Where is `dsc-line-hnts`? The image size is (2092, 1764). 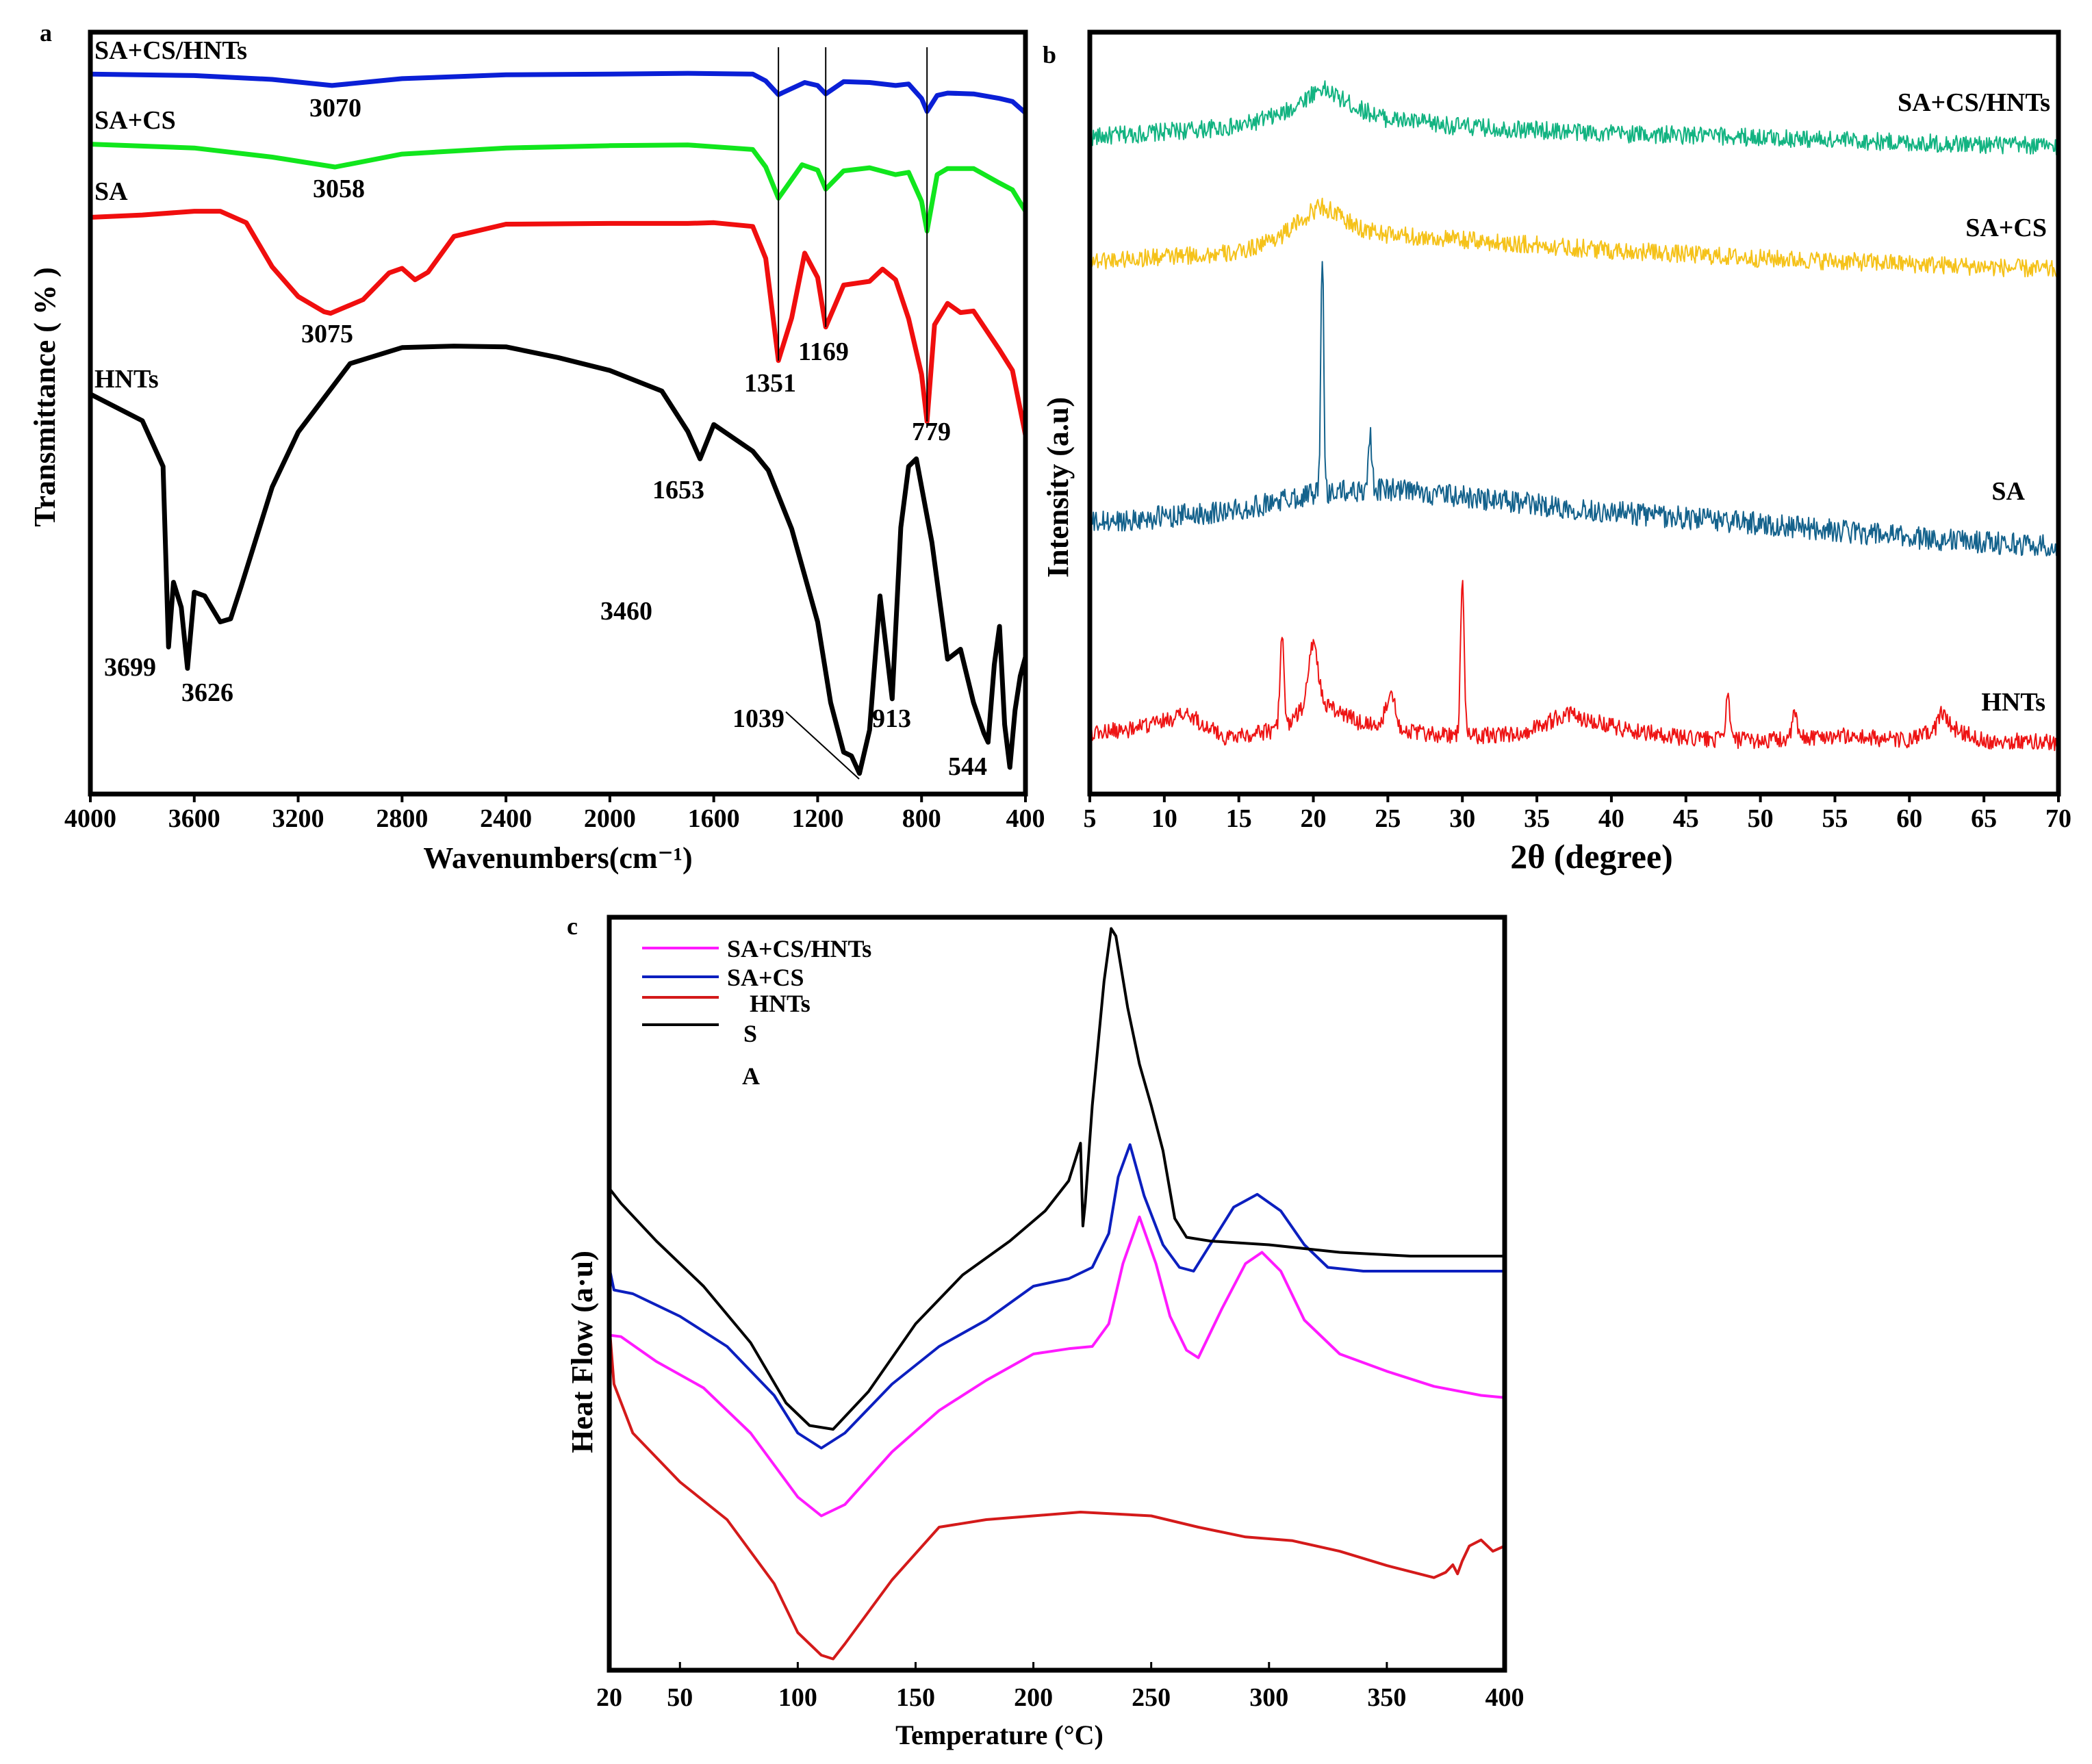
dsc-line-hnts is located at coordinates (1056, 1492).